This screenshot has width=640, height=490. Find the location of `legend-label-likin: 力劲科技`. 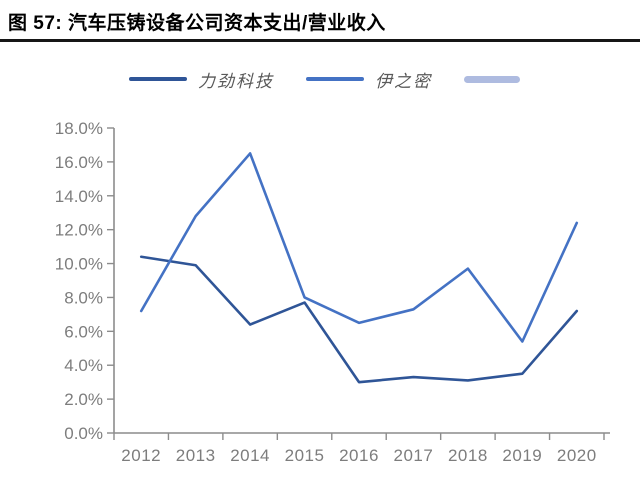

legend-label-likin: 力劲科技 is located at coordinates (236, 81).